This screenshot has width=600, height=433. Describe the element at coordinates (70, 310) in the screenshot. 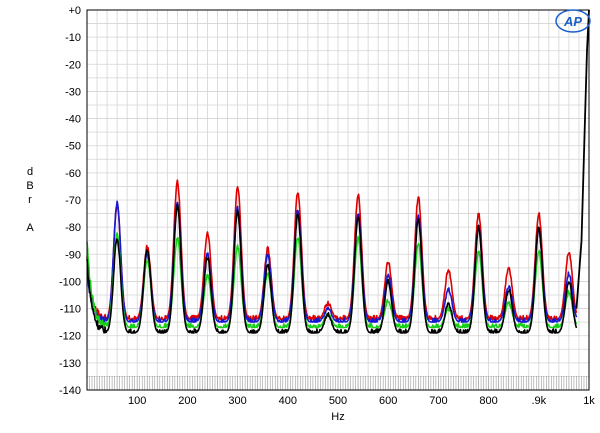

I see `y-tick-label: -110` at that location.